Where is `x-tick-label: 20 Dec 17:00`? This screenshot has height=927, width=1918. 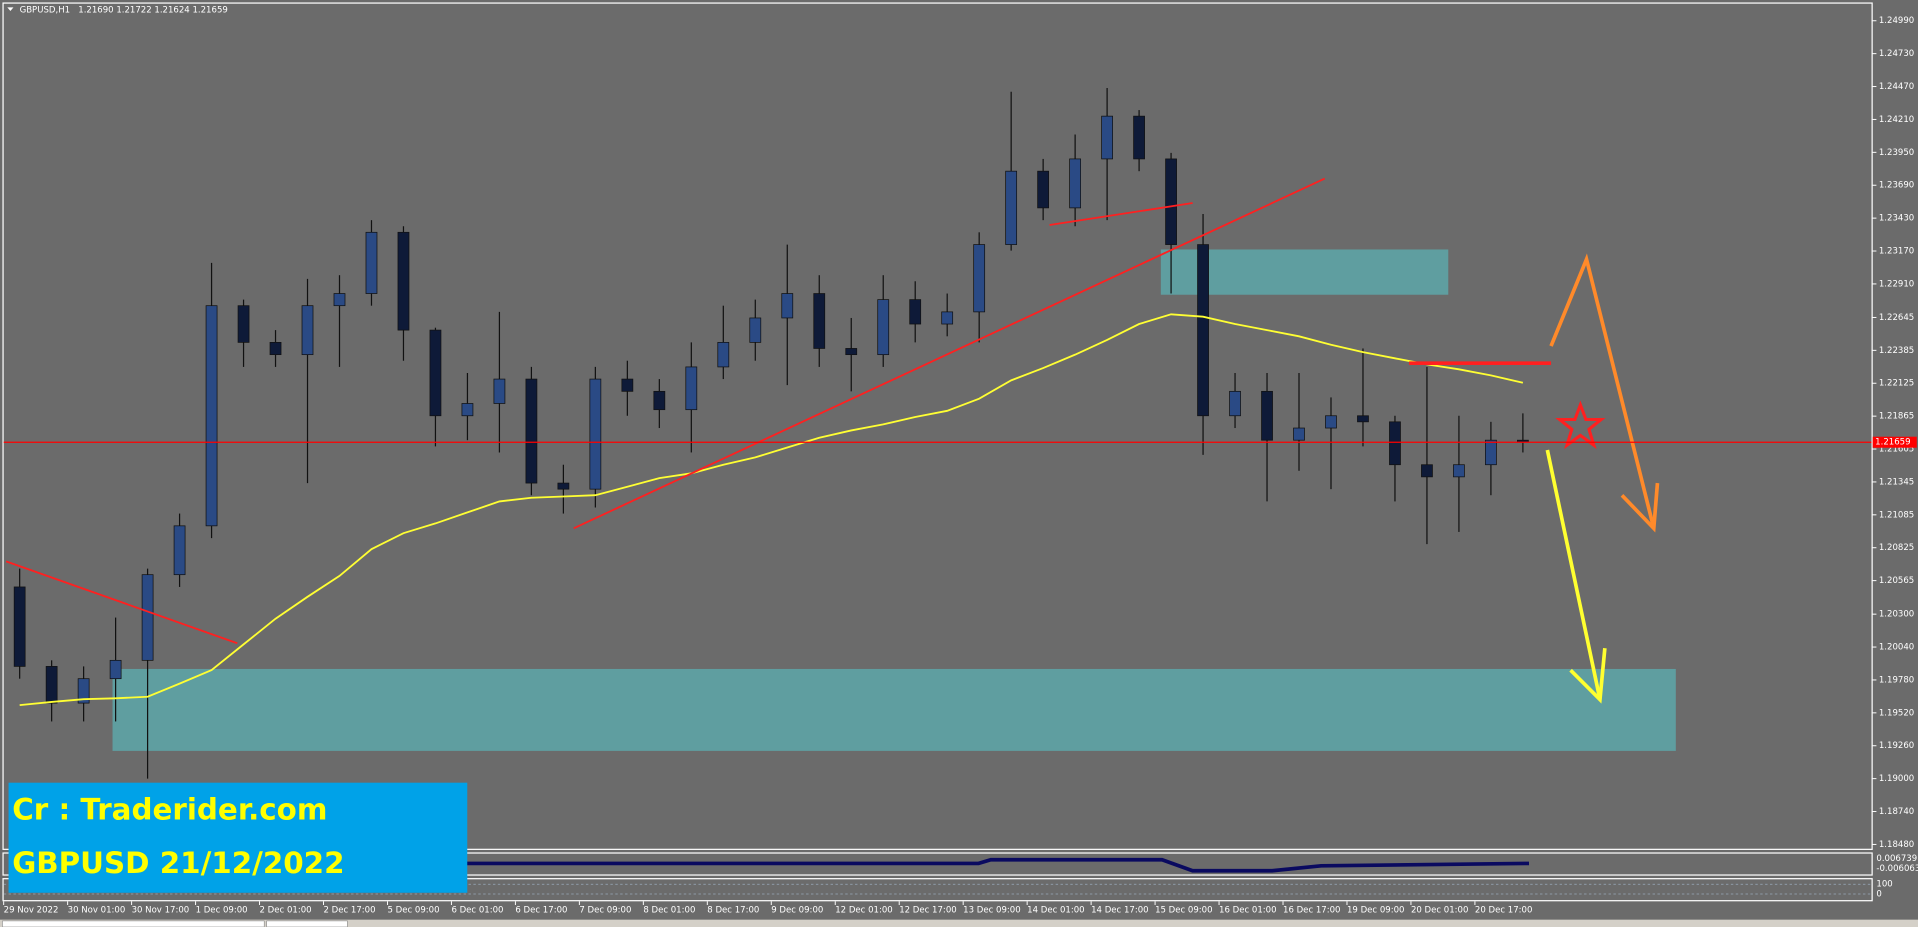 x-tick-label: 20 Dec 17:00 is located at coordinates (1503, 910).